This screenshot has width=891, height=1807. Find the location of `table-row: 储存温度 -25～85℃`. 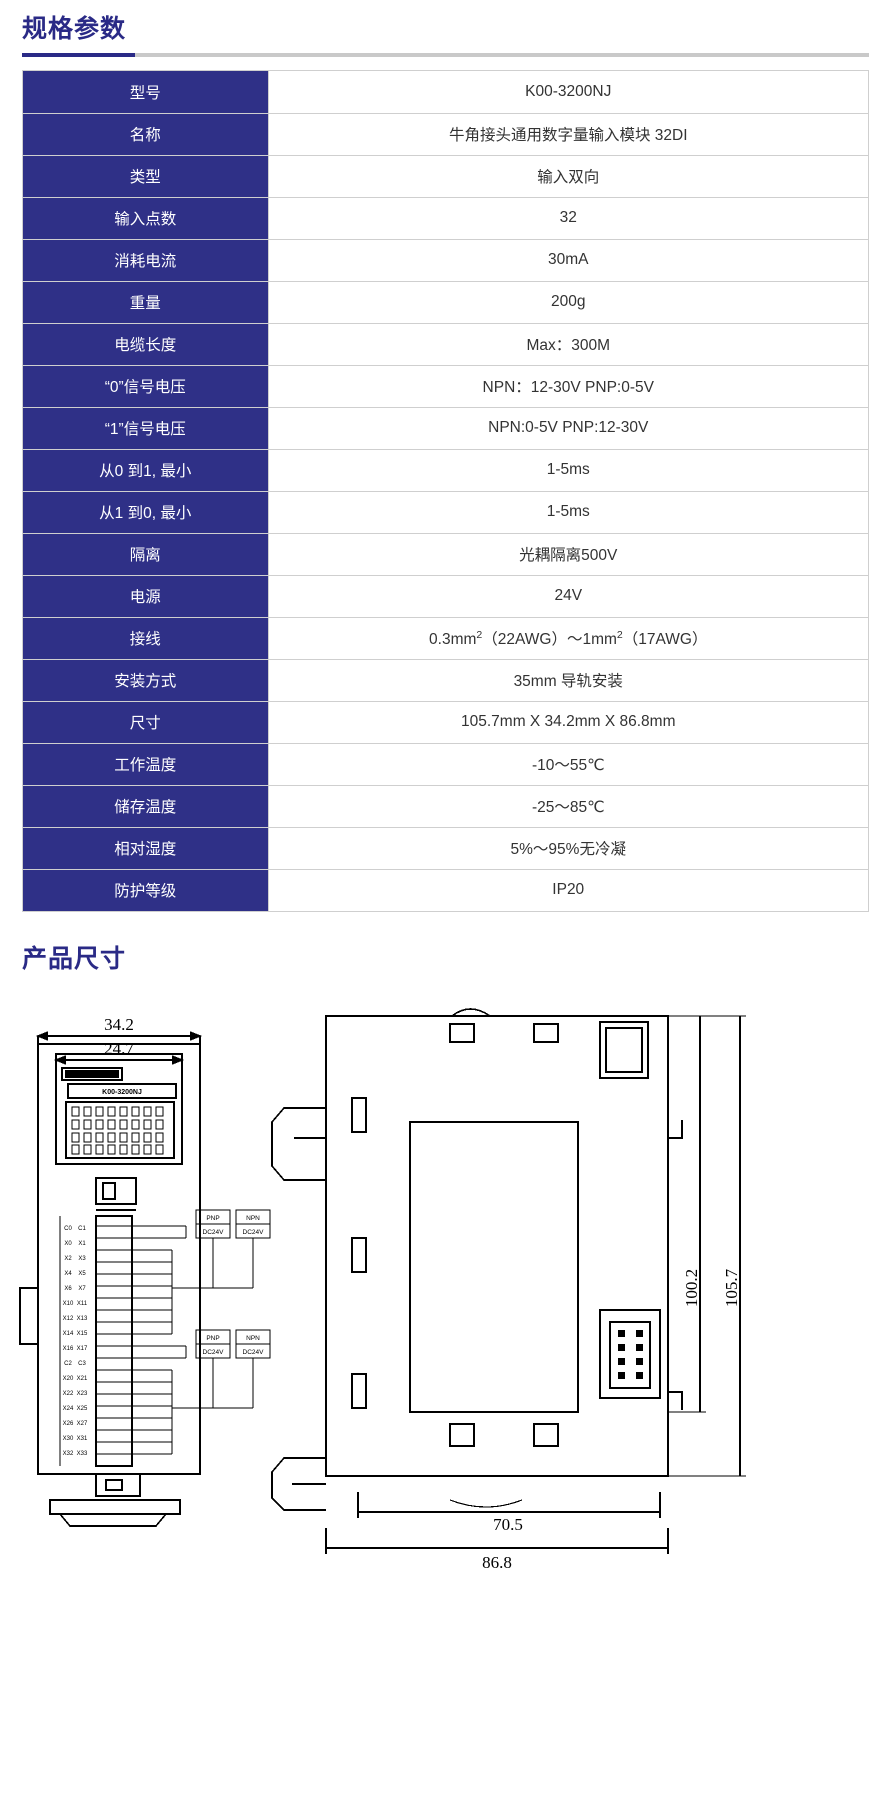

table-row: 储存温度 -25～85℃ is located at coordinates (445, 806).